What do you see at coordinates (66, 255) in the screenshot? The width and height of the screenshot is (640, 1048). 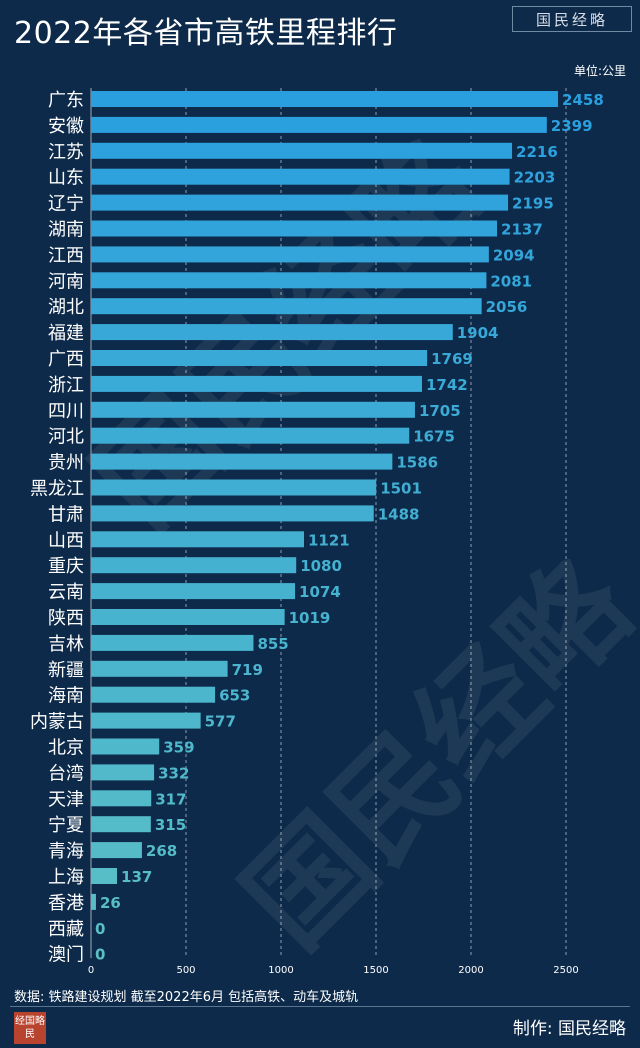 I see `category-label: 江西` at bounding box center [66, 255].